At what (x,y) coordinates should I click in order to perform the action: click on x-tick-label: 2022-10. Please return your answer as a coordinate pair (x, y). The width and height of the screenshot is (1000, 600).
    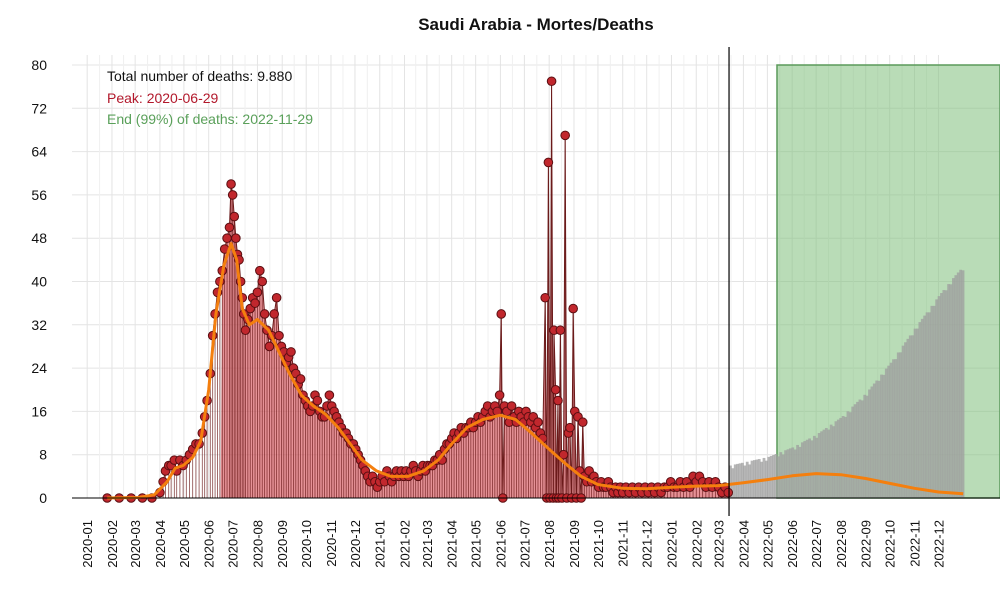
    Looking at the image, I should click on (890, 544).